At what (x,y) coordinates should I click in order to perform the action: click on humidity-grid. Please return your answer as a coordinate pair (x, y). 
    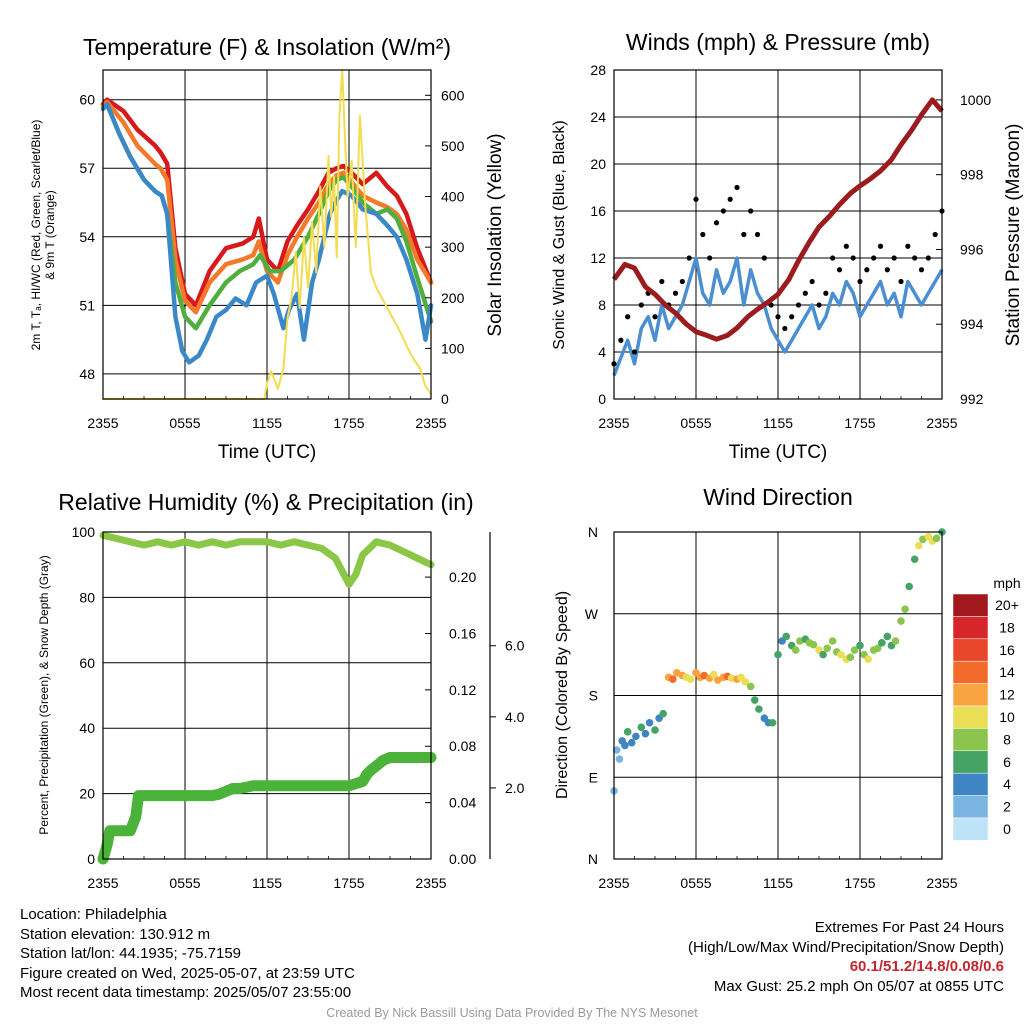
    Looking at the image, I should click on (267, 695).